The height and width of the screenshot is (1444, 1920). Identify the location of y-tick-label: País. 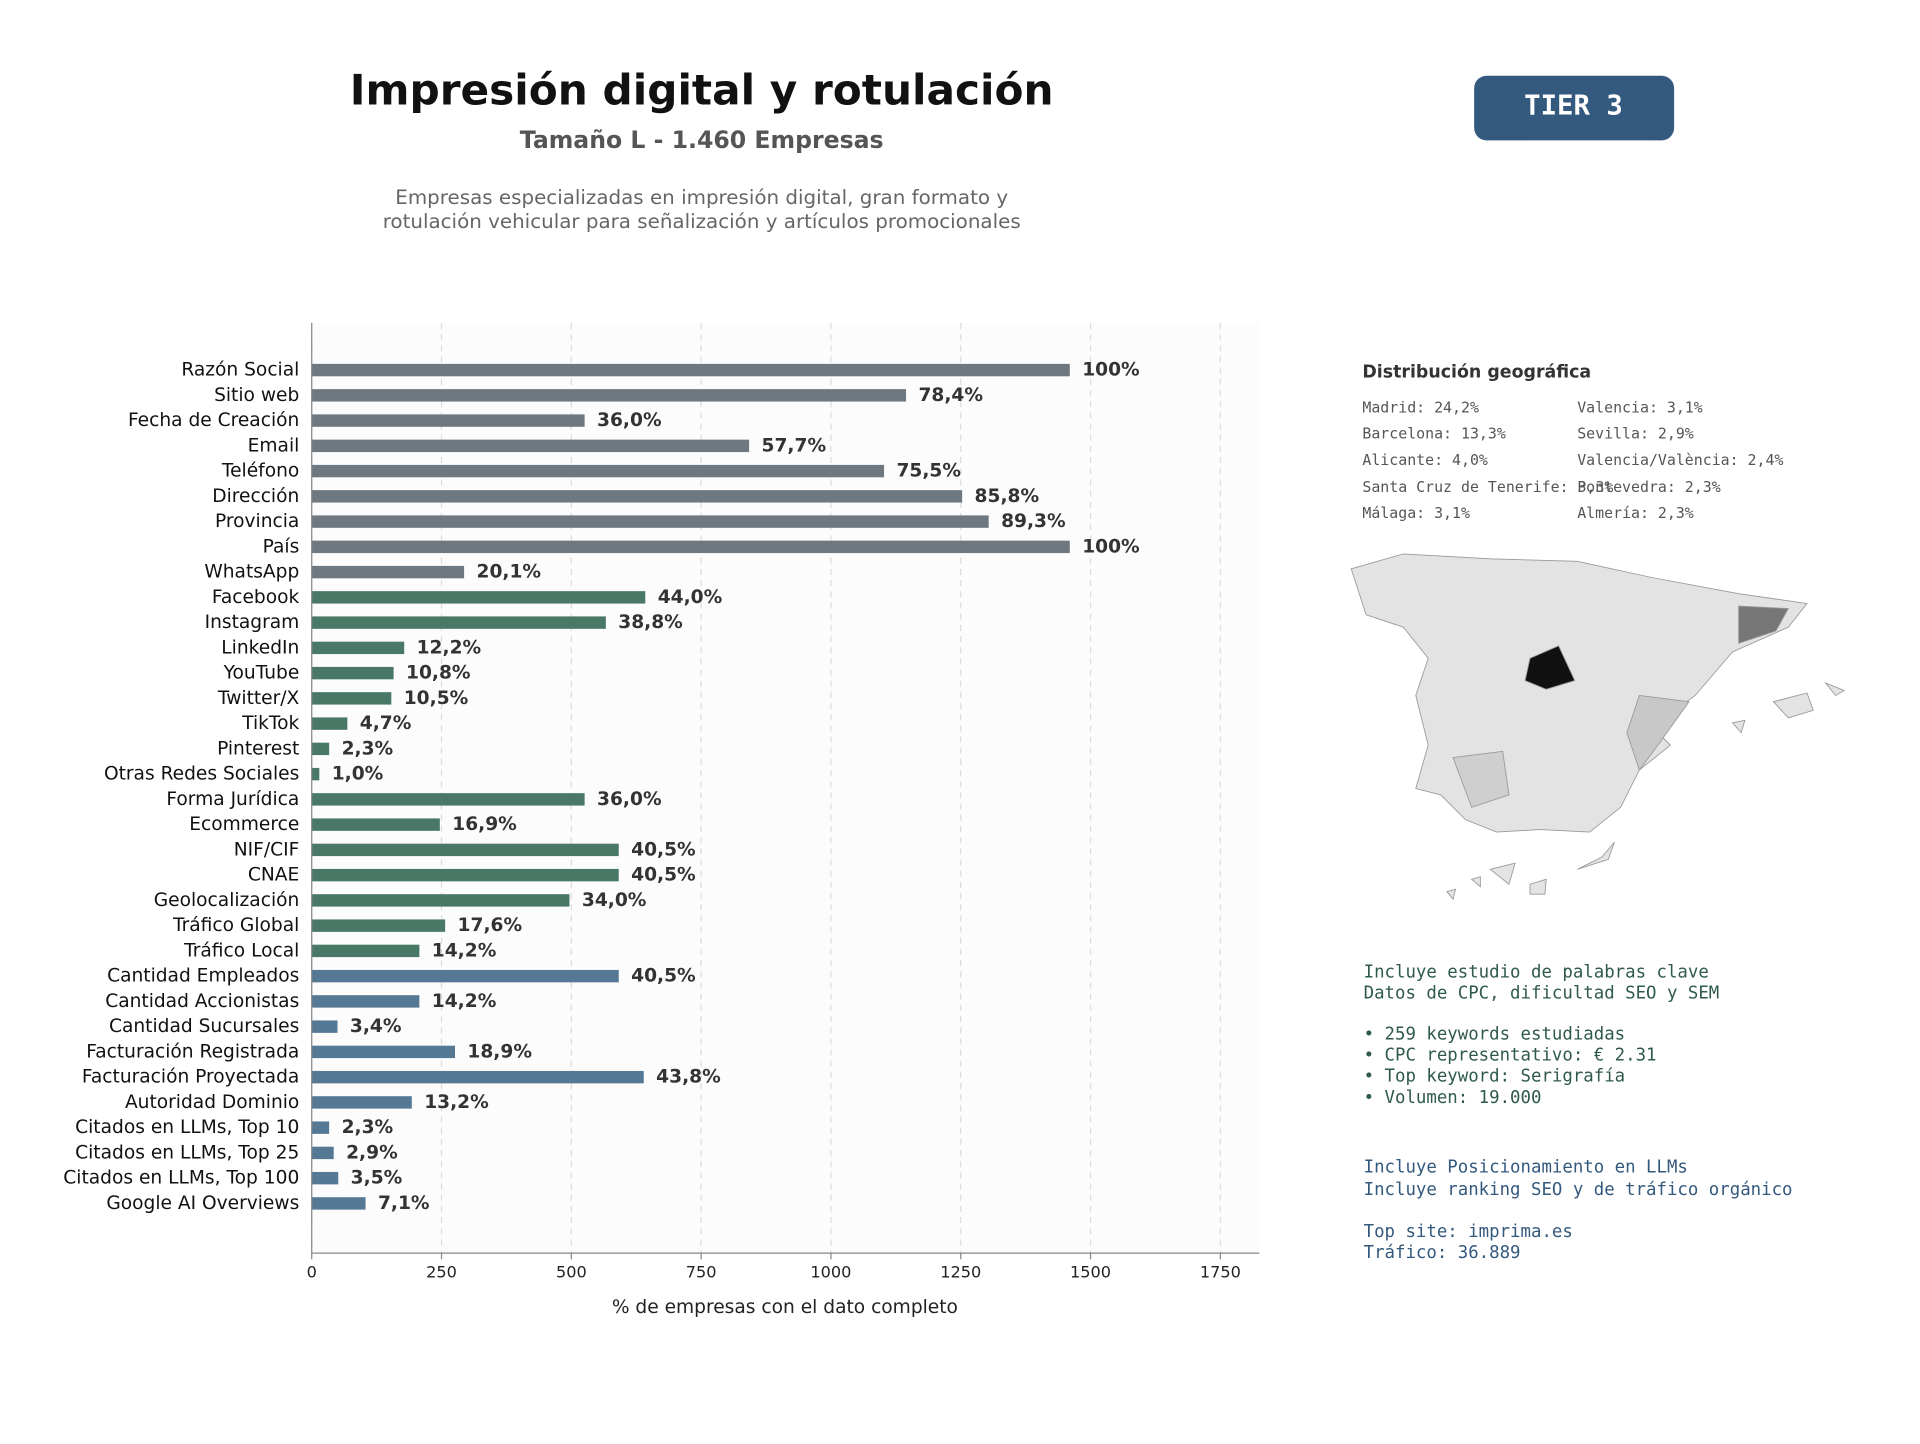
(281, 546).